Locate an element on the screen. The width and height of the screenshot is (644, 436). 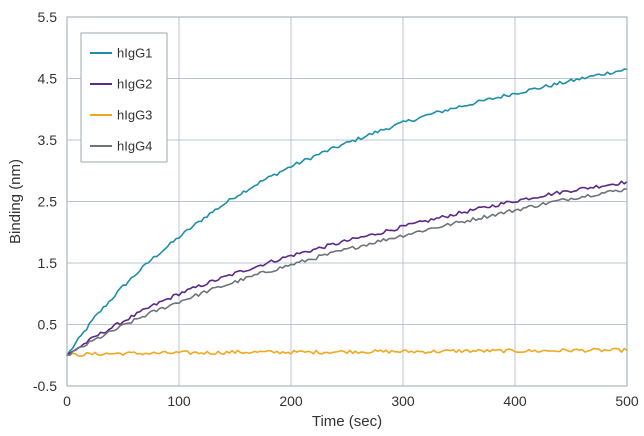
x-tick-label: 200 is located at coordinates (291, 401).